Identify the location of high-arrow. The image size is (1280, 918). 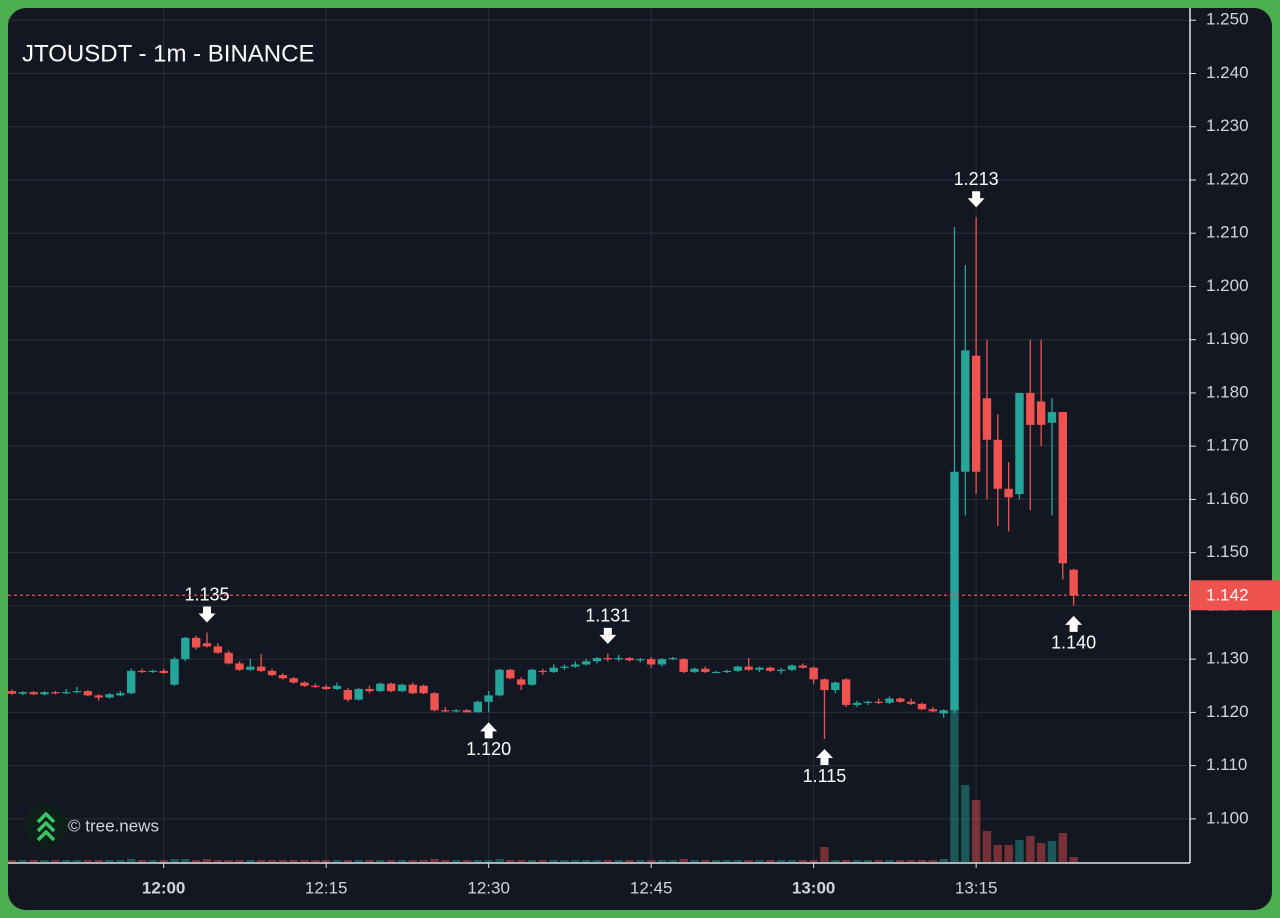
(207, 614).